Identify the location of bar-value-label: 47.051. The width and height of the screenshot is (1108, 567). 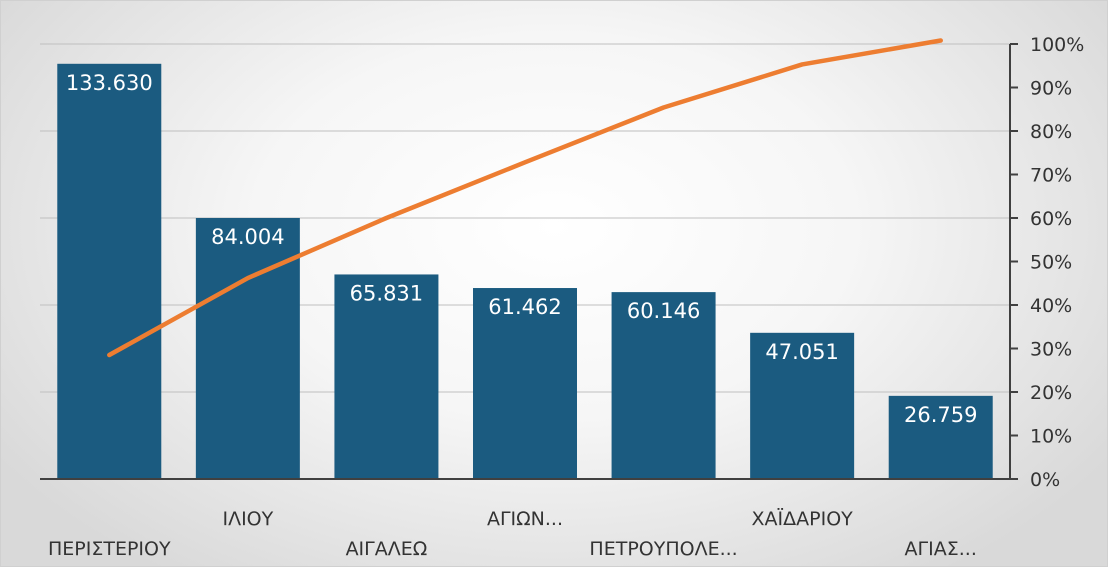
(801, 352).